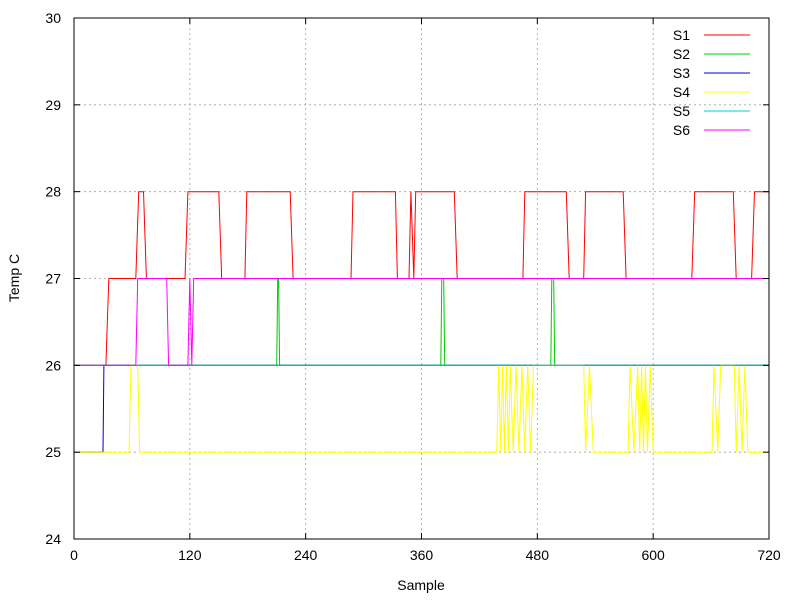  Describe the element at coordinates (681, 111) in the screenshot. I see `legend-label-s5: S5` at that location.